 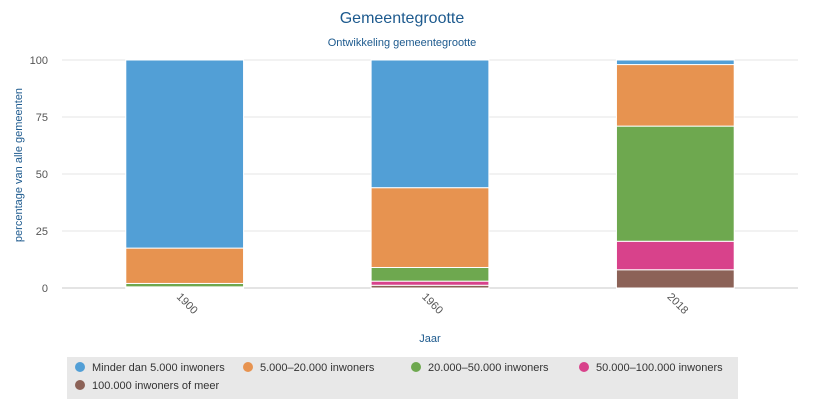 What do you see at coordinates (39, 61) in the screenshot?
I see `y-tick-label: 100` at bounding box center [39, 61].